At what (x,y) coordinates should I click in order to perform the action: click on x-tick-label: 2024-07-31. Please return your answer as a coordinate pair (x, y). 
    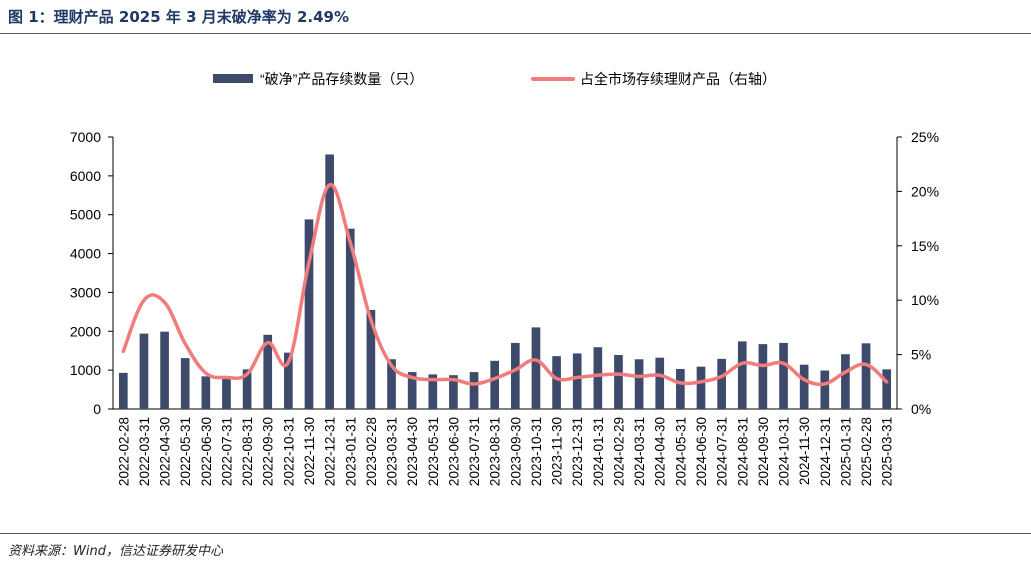
    Looking at the image, I should click on (722, 451).